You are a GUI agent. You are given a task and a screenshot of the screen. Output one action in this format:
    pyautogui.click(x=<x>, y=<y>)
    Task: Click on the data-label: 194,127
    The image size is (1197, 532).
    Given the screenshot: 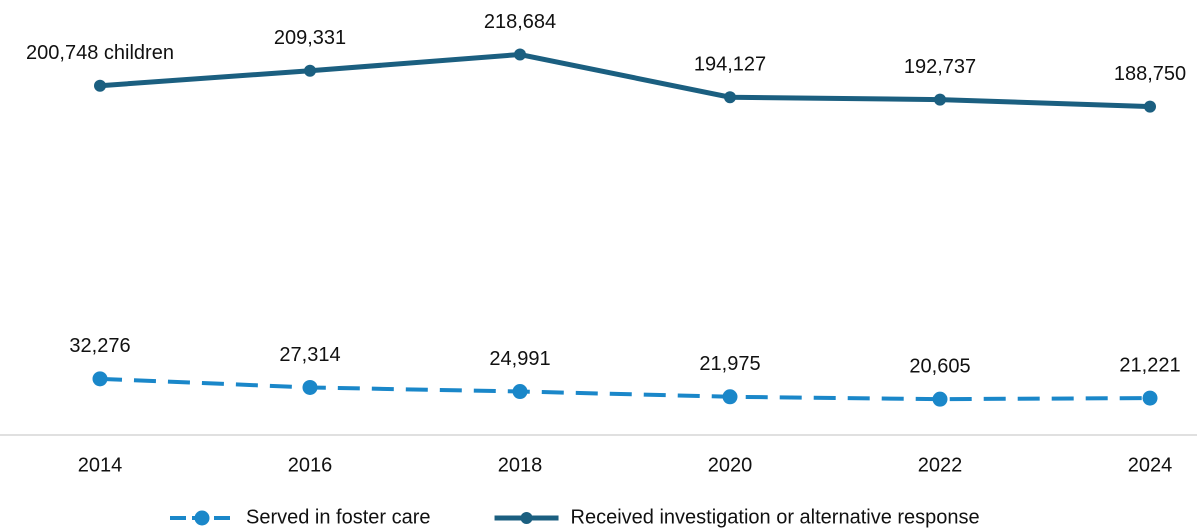 What is the action you would take?
    pyautogui.click(x=730, y=65)
    